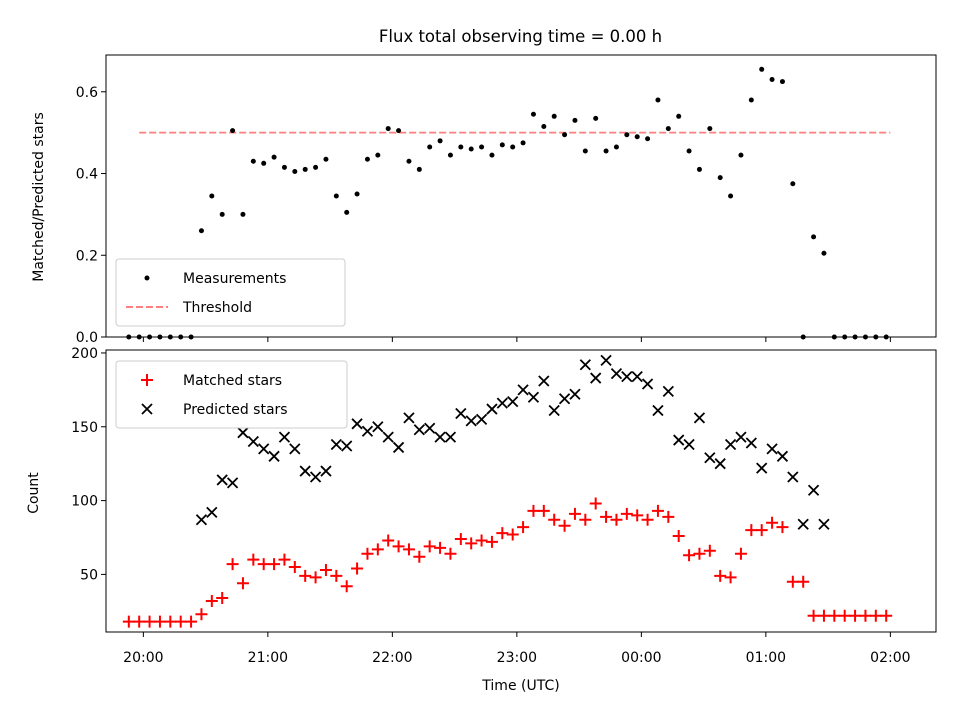 This screenshot has height=724, width=960. What do you see at coordinates (84, 502) in the screenshot?
I see `bottom-y-tick-label: 100` at bounding box center [84, 502].